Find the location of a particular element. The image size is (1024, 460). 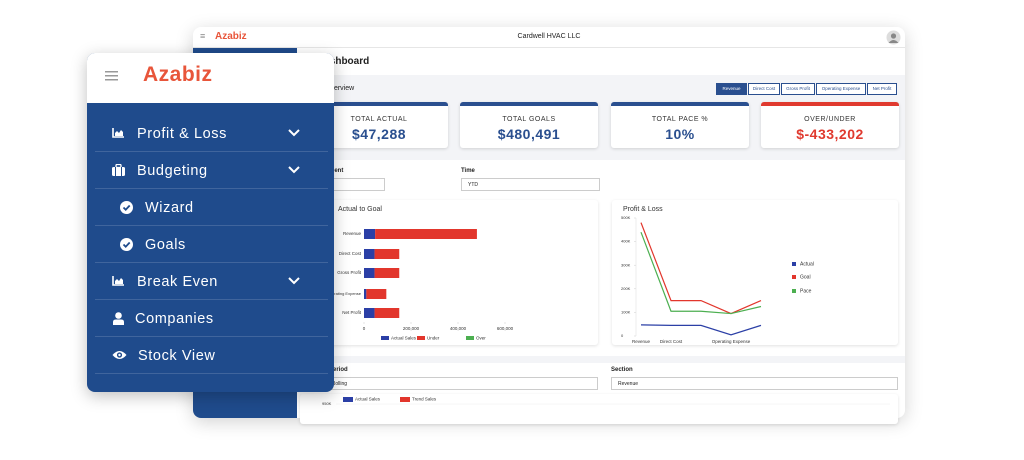

menu-header: Azabiz is located at coordinates (210, 78).